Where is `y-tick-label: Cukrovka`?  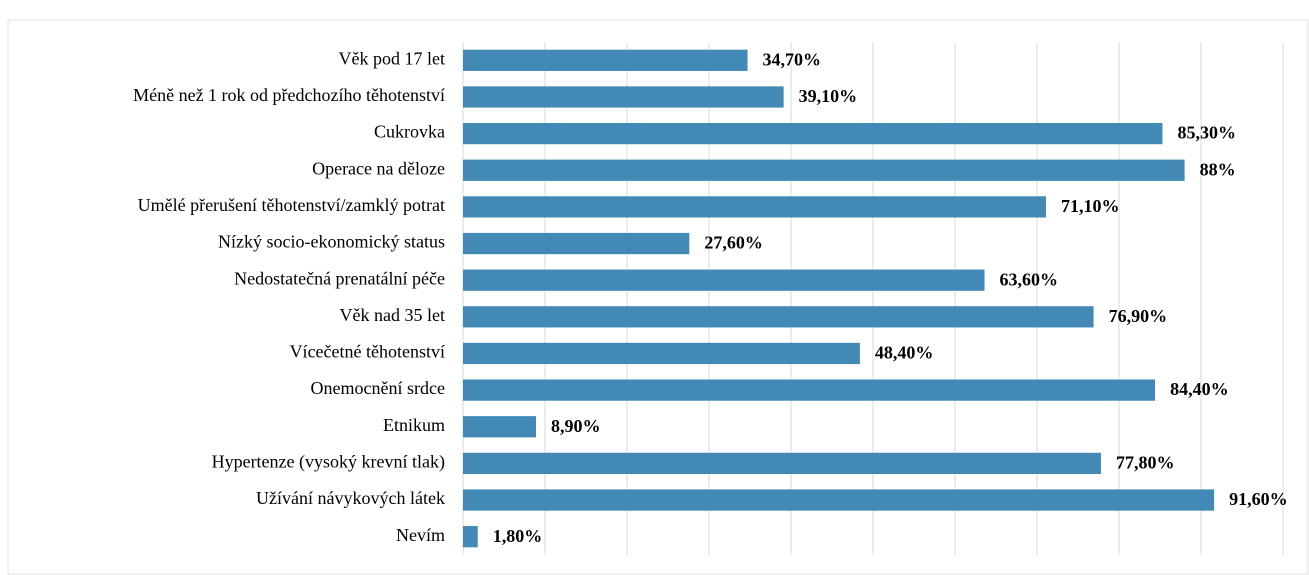
y-tick-label: Cukrovka is located at coordinates (409, 132).